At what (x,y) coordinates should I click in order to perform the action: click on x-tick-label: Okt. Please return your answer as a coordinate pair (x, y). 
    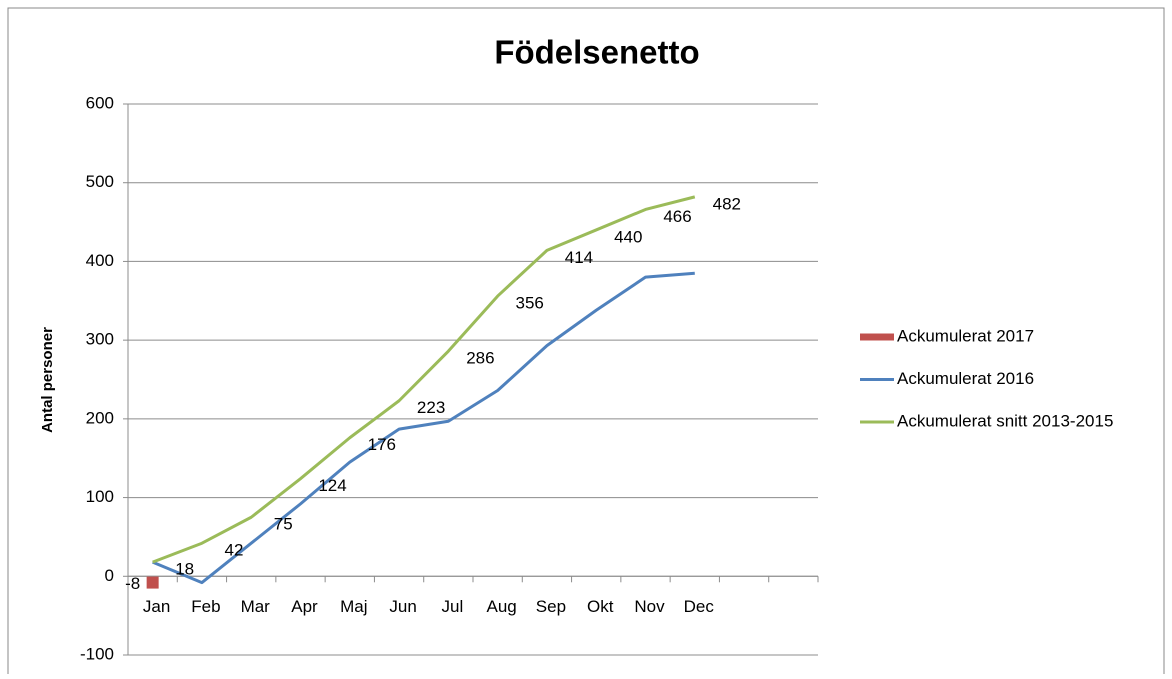
    Looking at the image, I should click on (600, 606).